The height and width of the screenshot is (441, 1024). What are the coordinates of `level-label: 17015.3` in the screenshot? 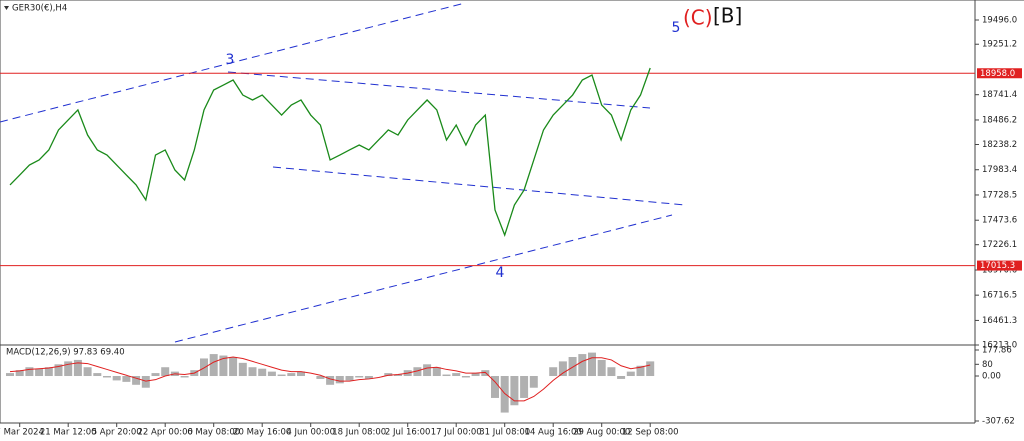 It's located at (997, 266).